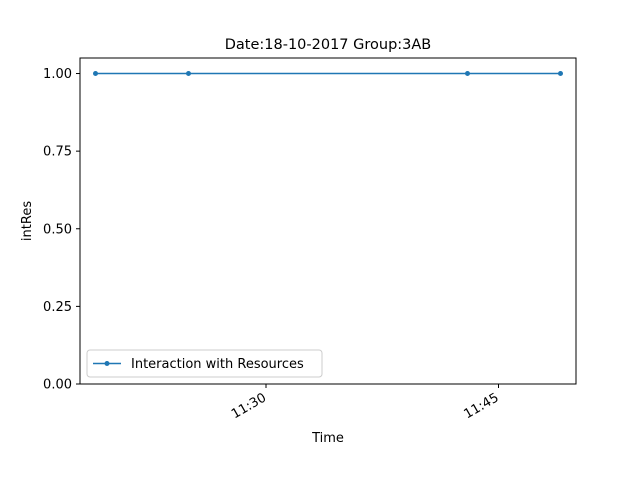  I want to click on x-axis-label: Time, so click(327, 438).